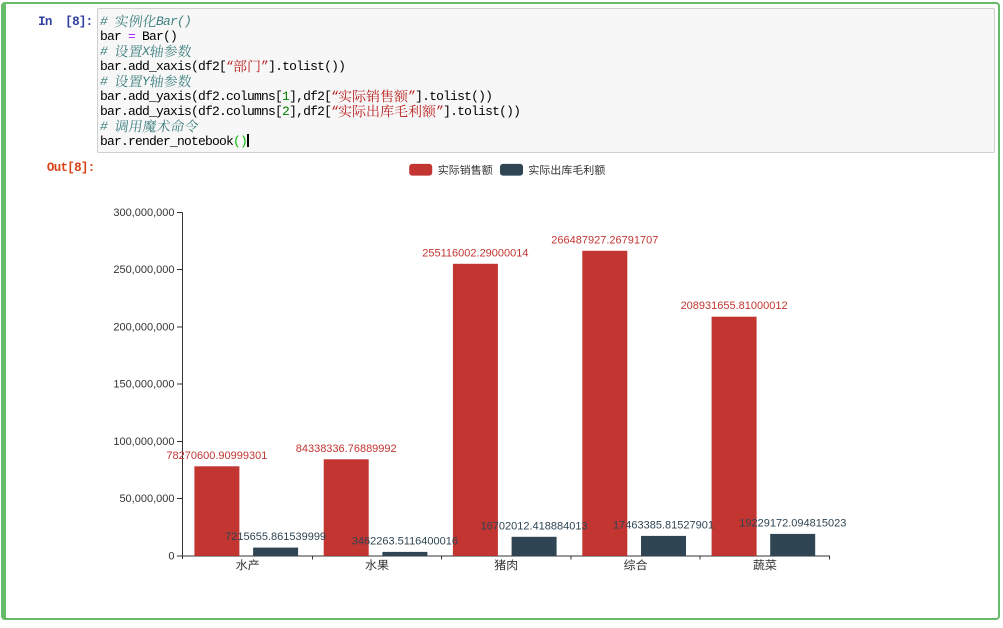 This screenshot has height=628, width=1003. What do you see at coordinates (792, 523) in the screenshot?
I see `svg-text: 19229172.094815023` at bounding box center [792, 523].